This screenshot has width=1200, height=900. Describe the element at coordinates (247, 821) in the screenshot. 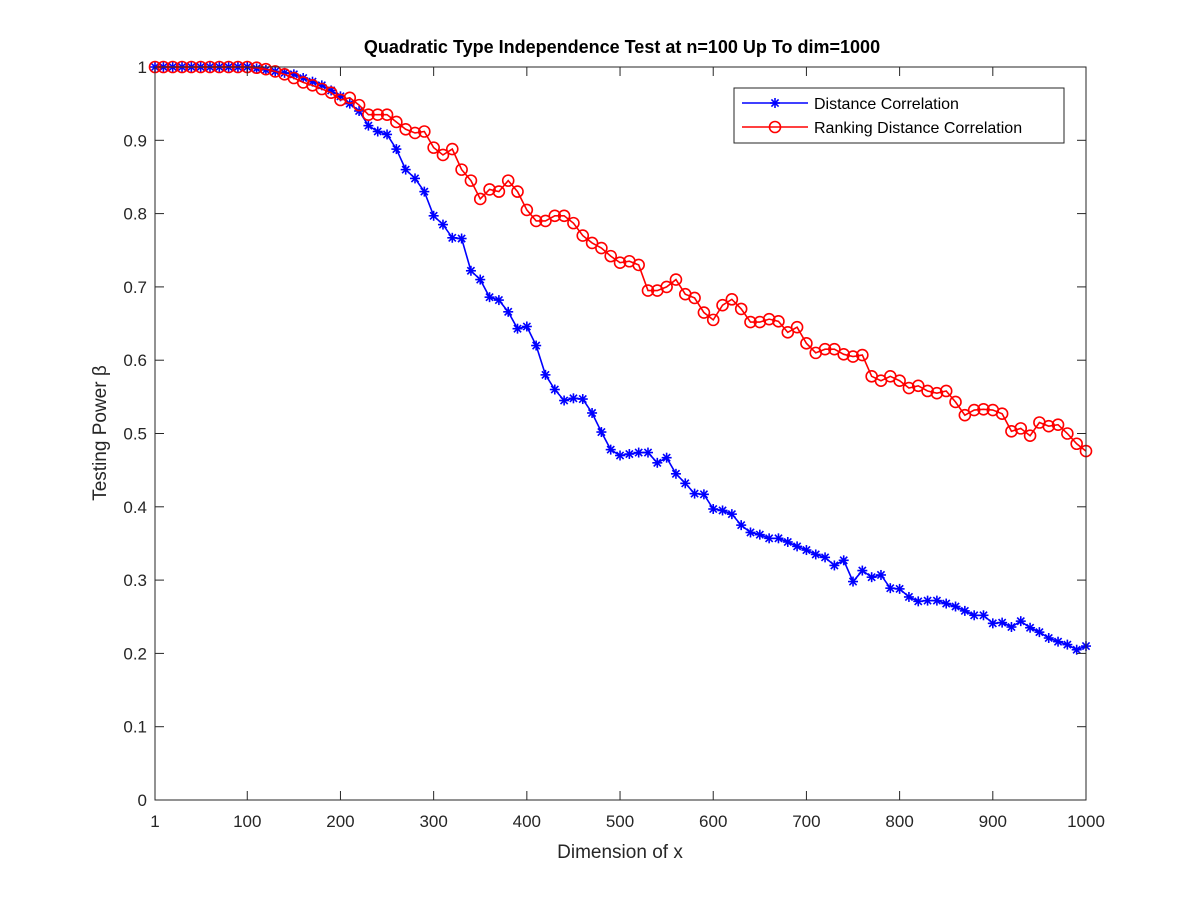

I see `x-tick-label: 100` at that location.